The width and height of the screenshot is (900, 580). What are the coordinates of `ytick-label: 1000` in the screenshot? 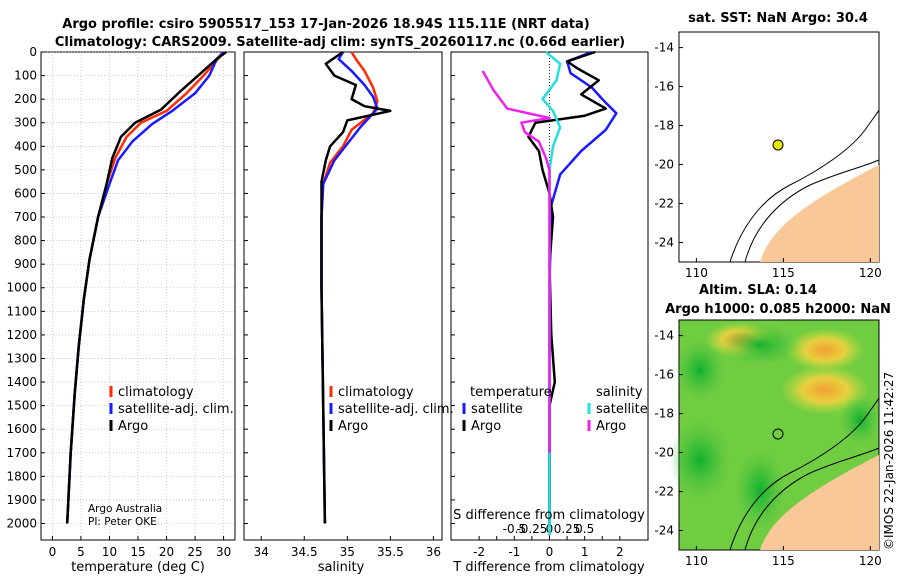 It's located at (21, 288).